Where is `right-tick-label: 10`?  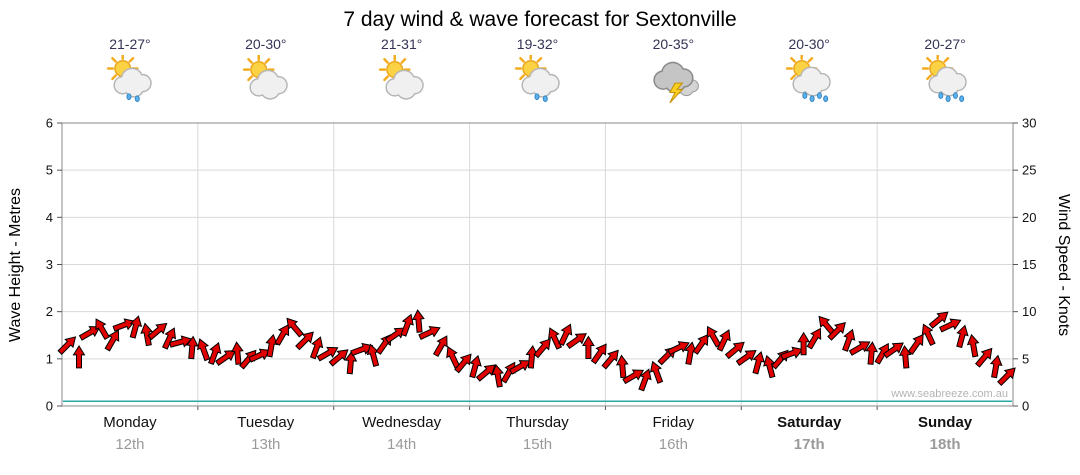
right-tick-label: 10 is located at coordinates (1029, 311).